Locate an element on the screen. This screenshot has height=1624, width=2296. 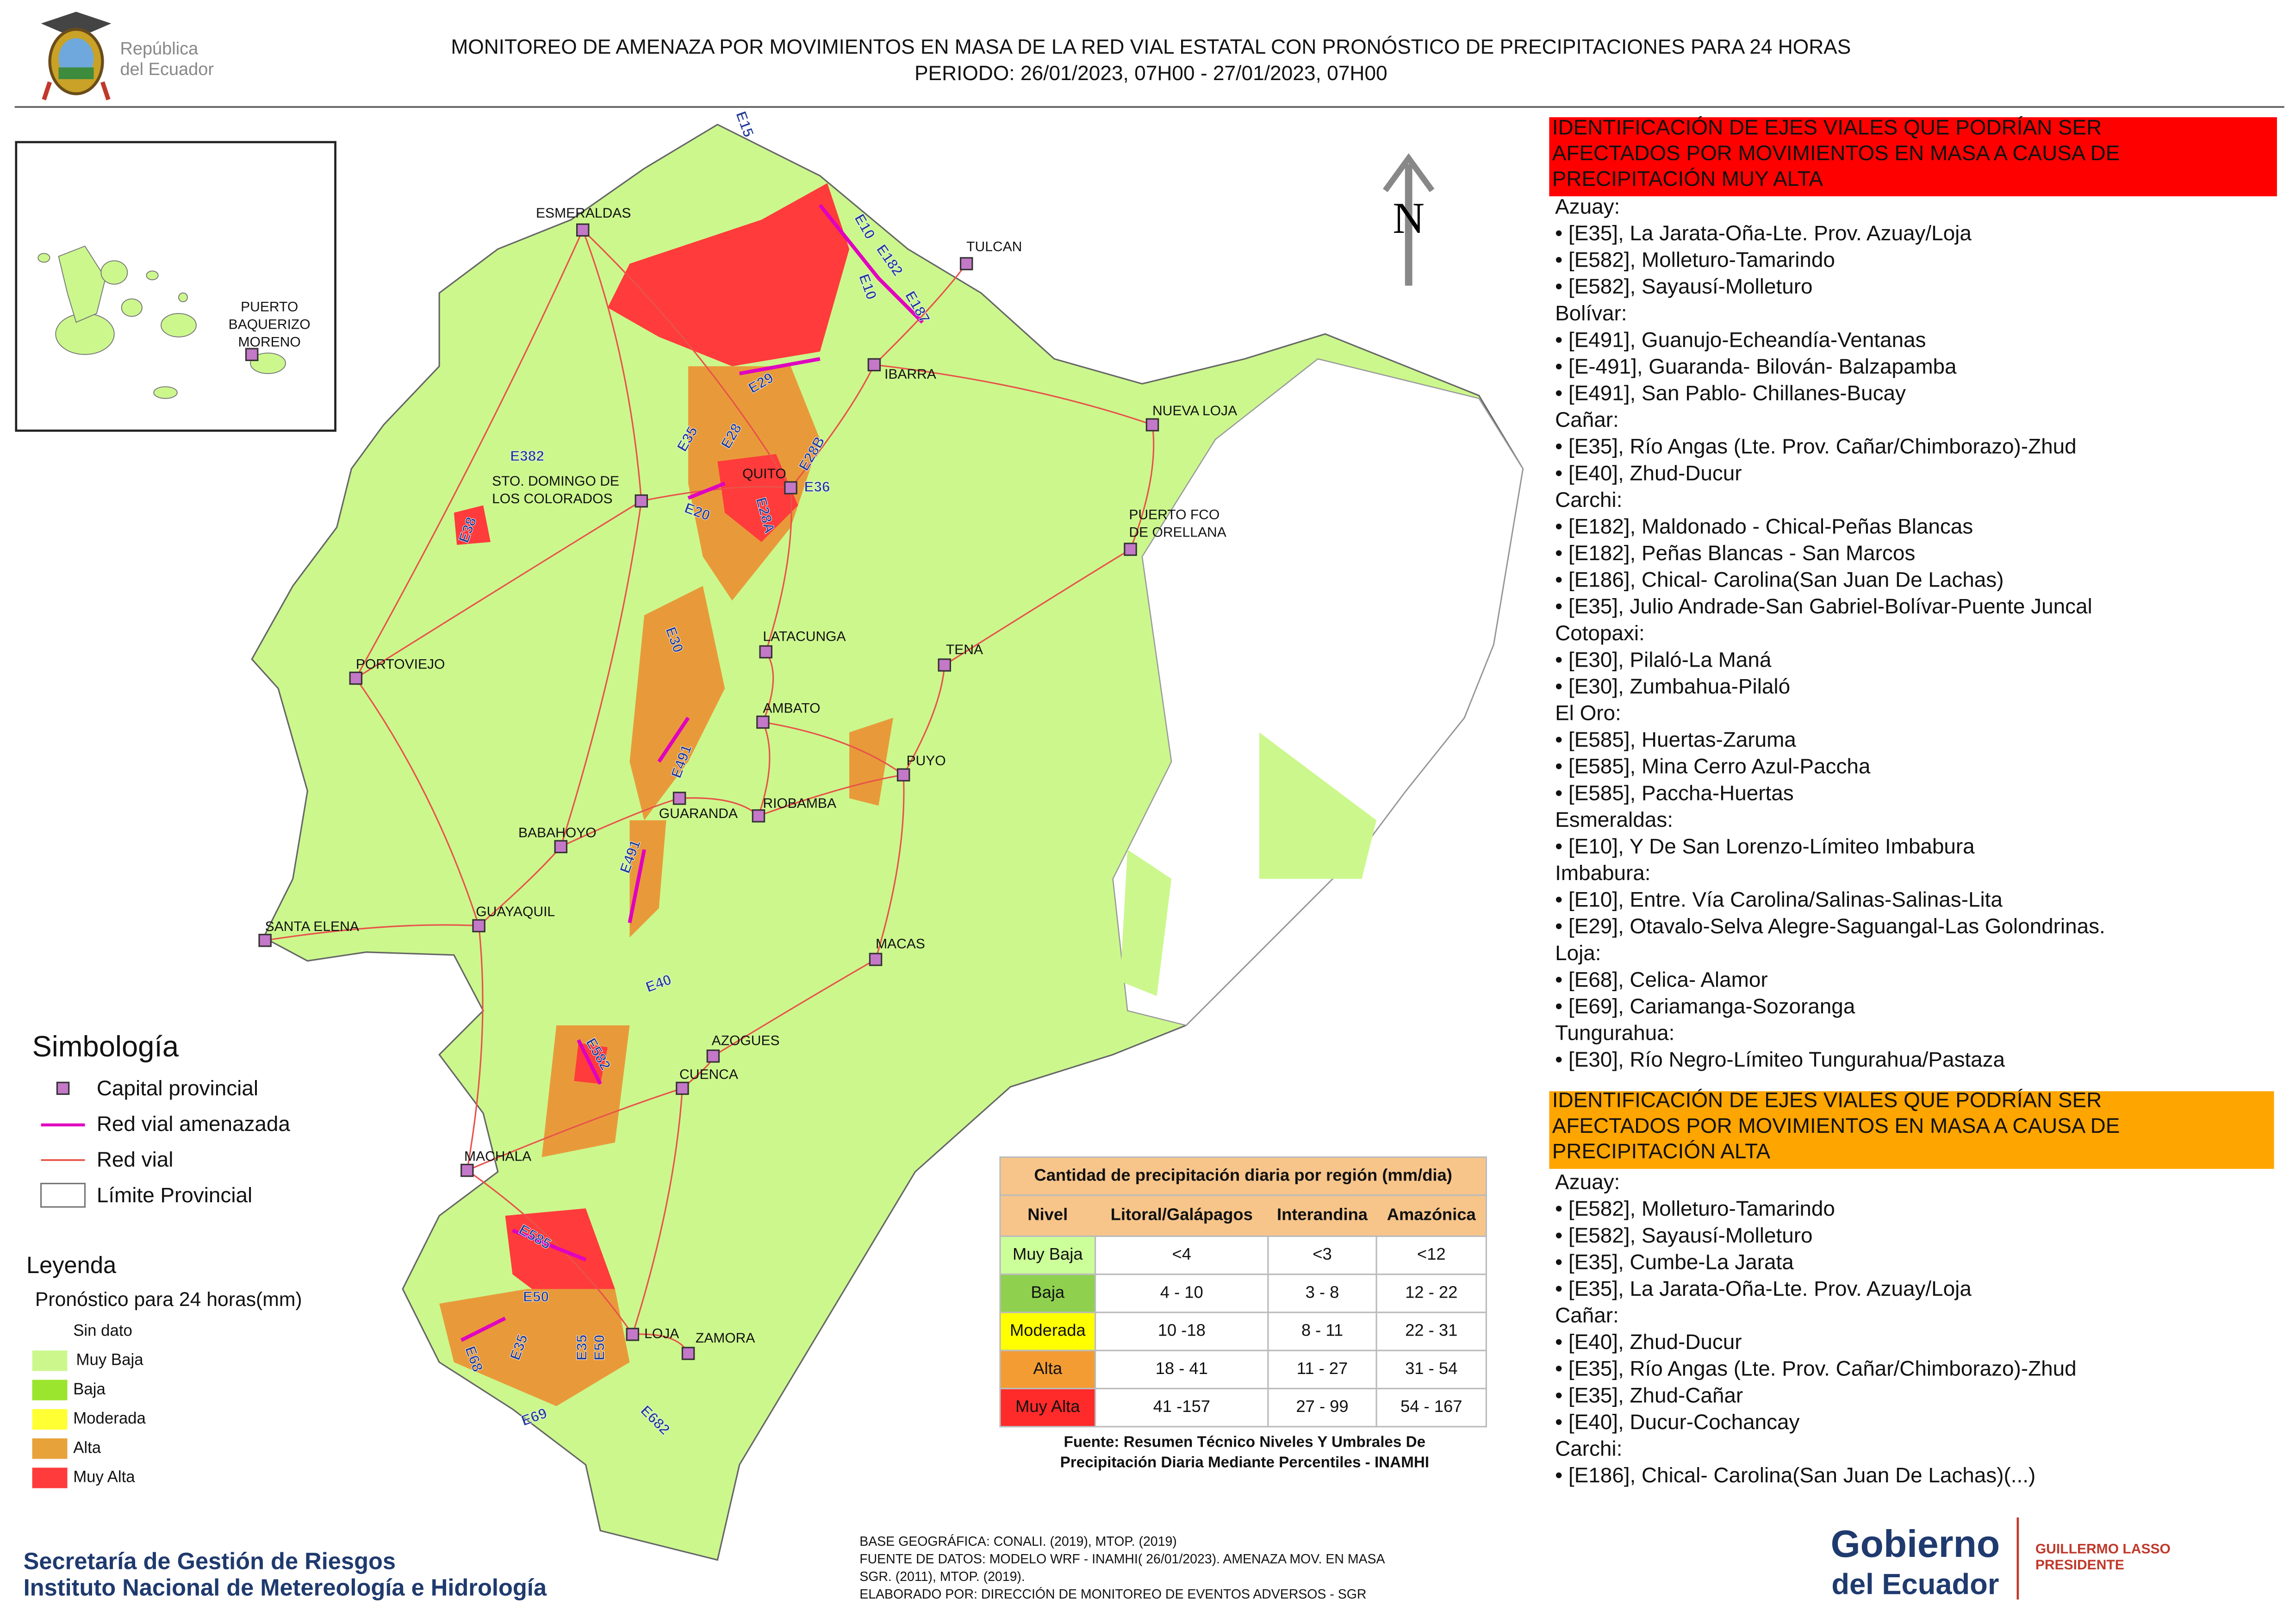
road-label: E382 is located at coordinates (527, 456).